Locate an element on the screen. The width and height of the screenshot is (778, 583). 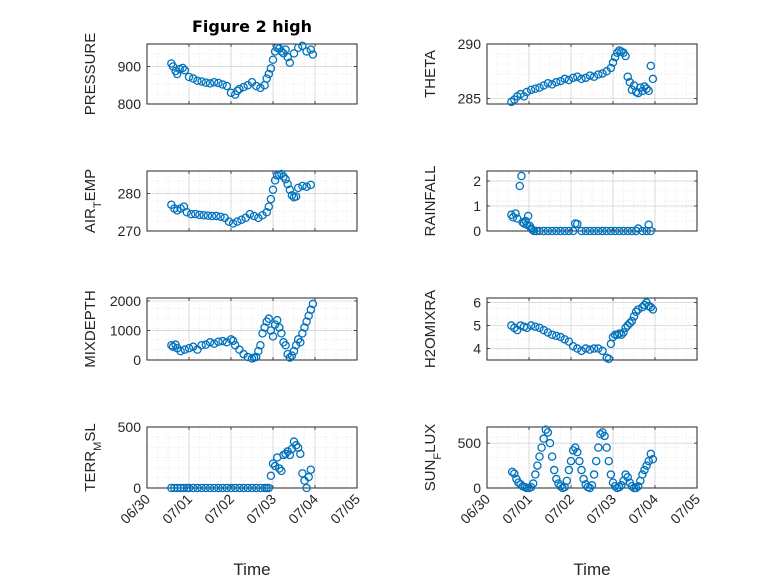
x-tick-label: 07/01 is located at coordinates (177, 509).